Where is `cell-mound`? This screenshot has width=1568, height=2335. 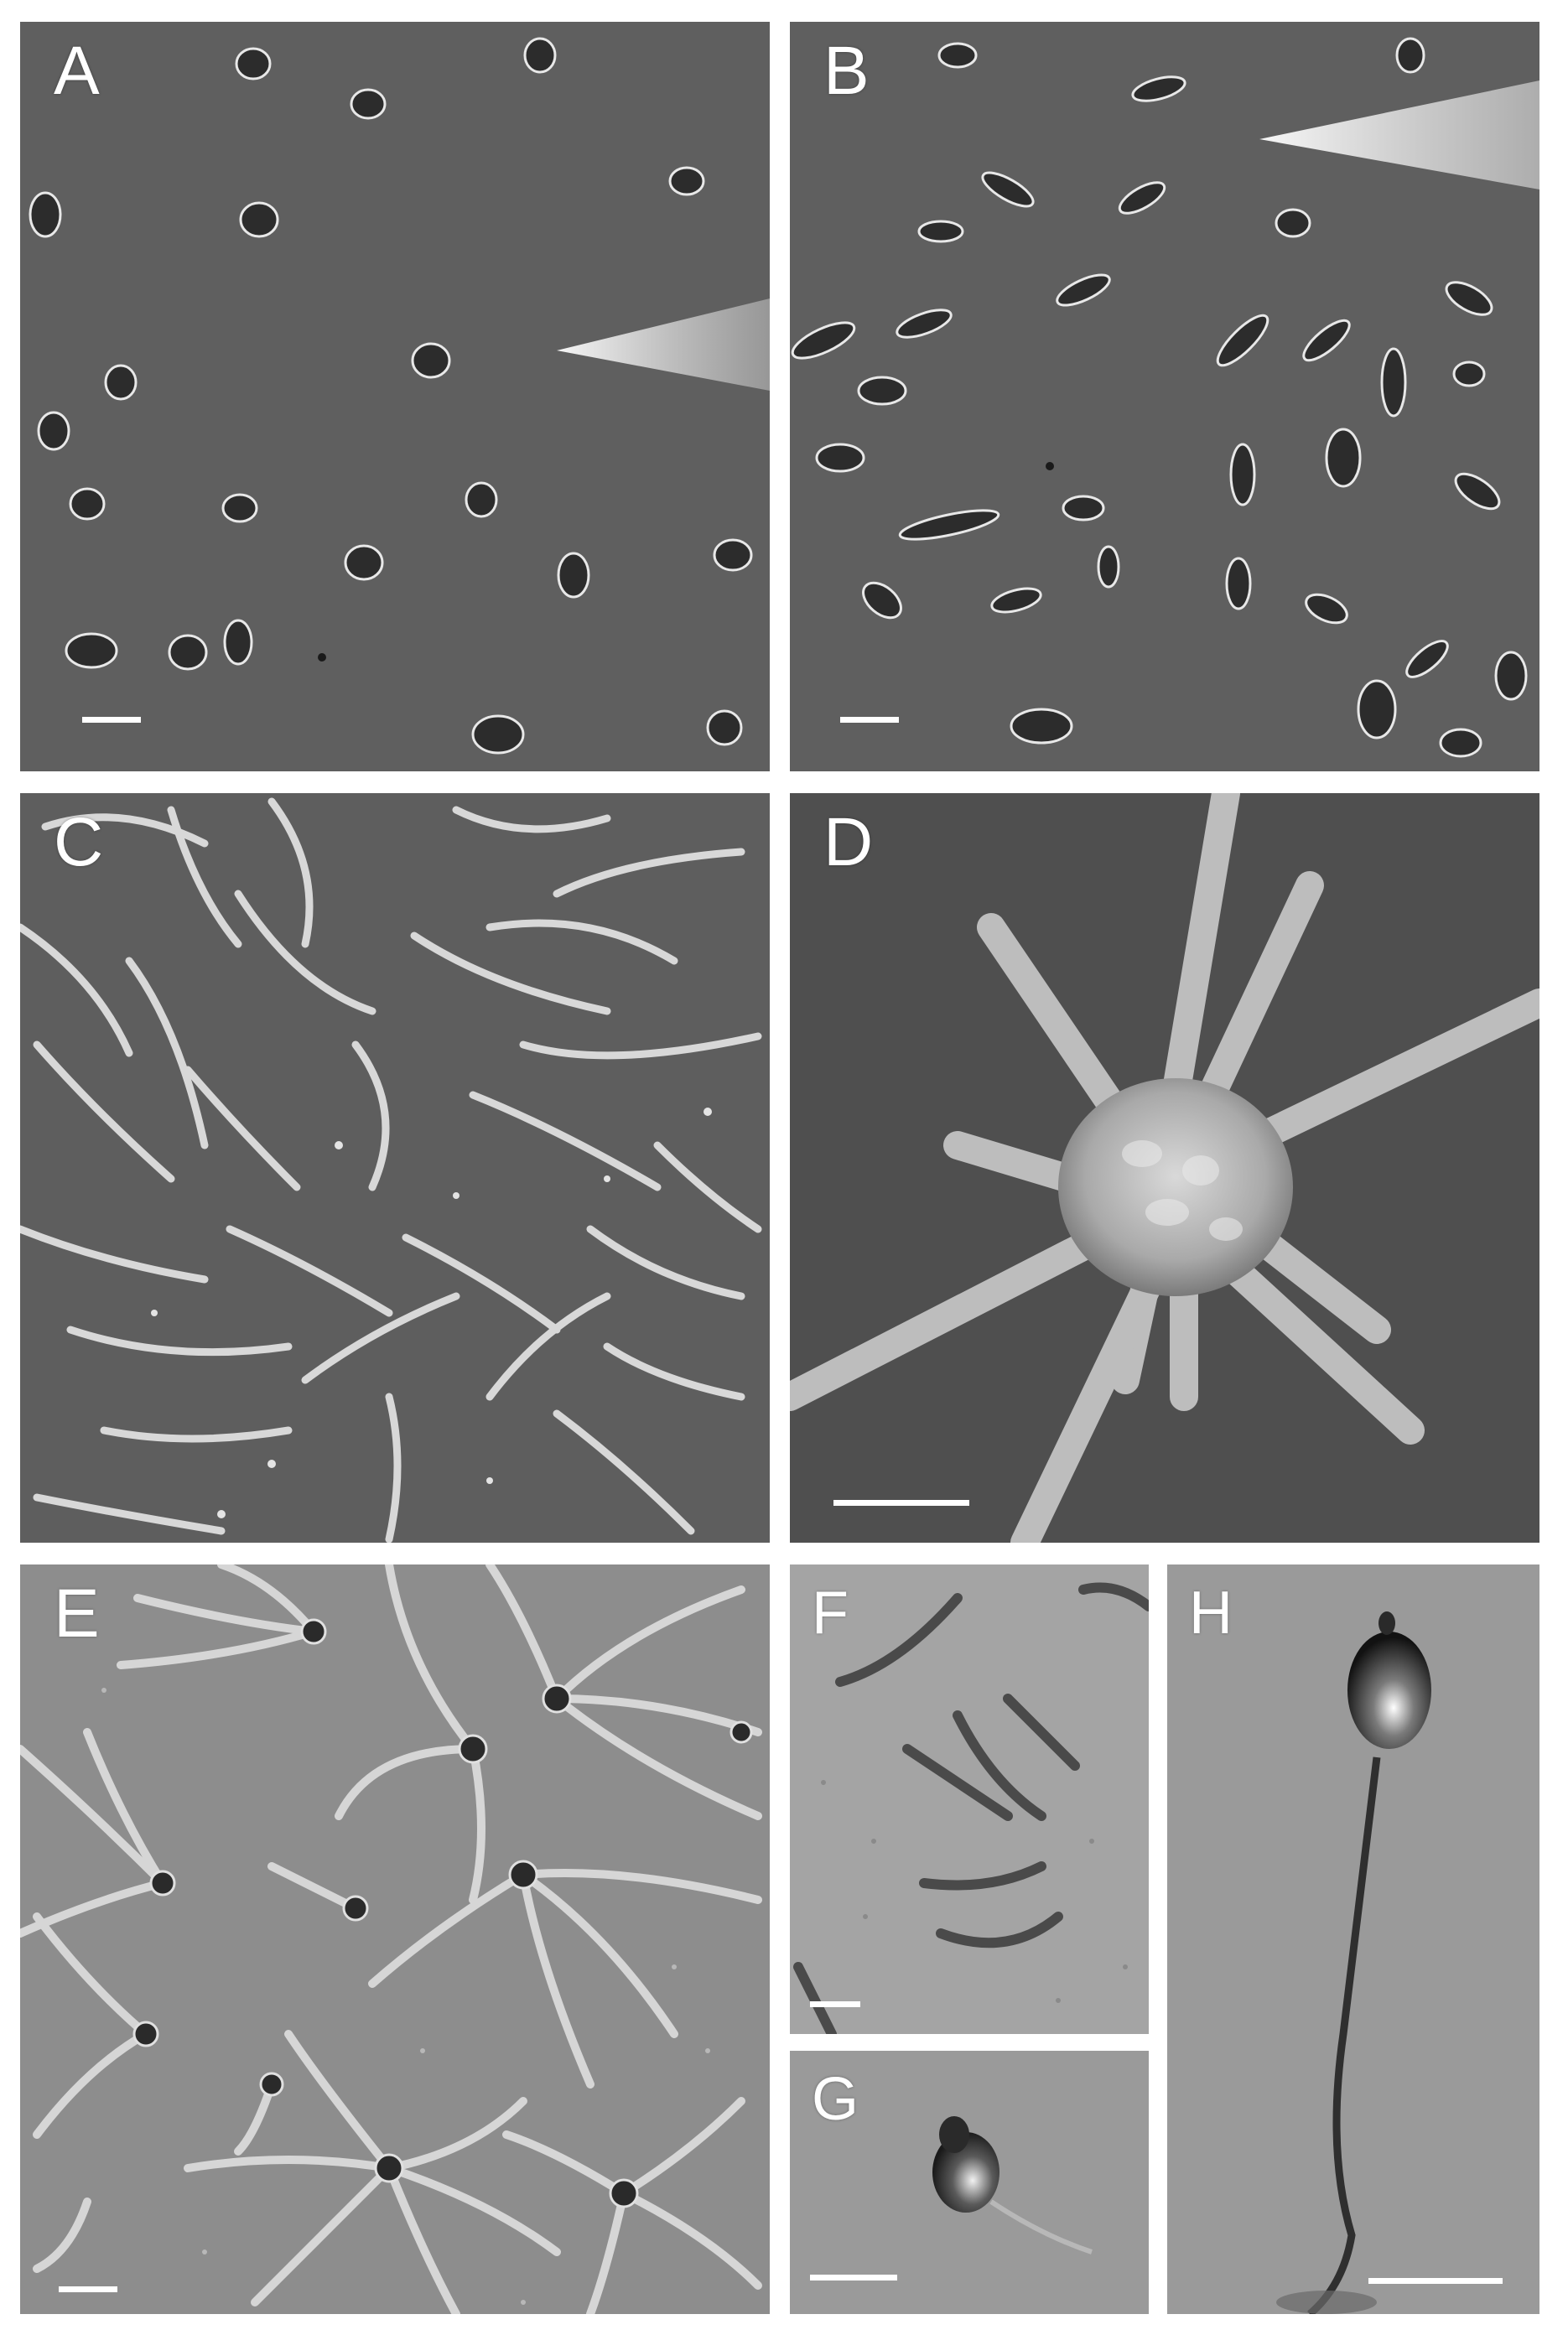
cell-mound is located at coordinates (1175, 1187).